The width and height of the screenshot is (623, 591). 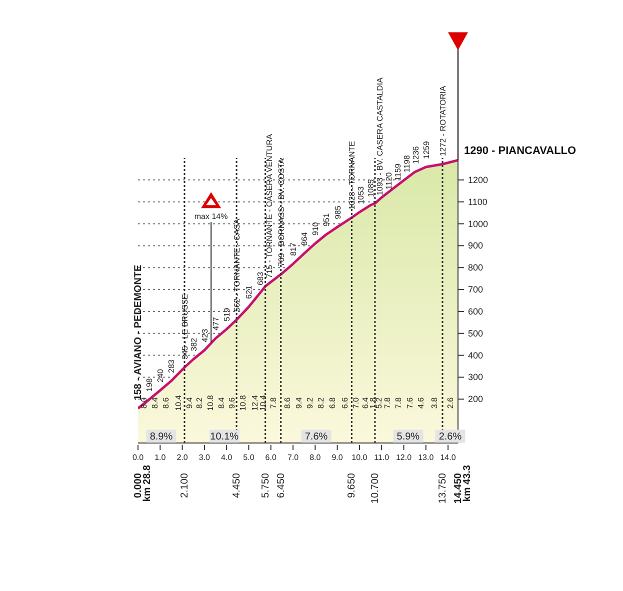 I want to click on x2-tick-label: 9.650, so click(x=352, y=485).